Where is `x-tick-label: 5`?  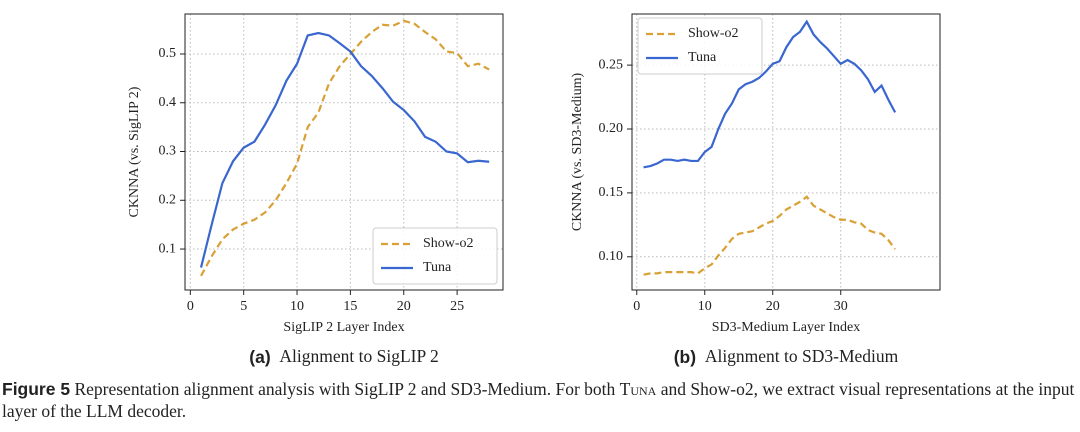 x-tick-label: 5 is located at coordinates (243, 306).